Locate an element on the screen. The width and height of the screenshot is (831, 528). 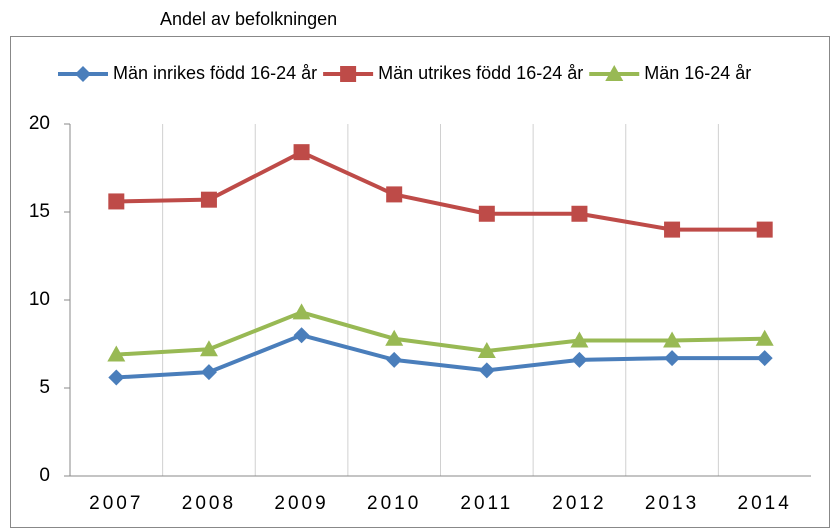
y-tick-label: 15 is located at coordinates (39, 211).